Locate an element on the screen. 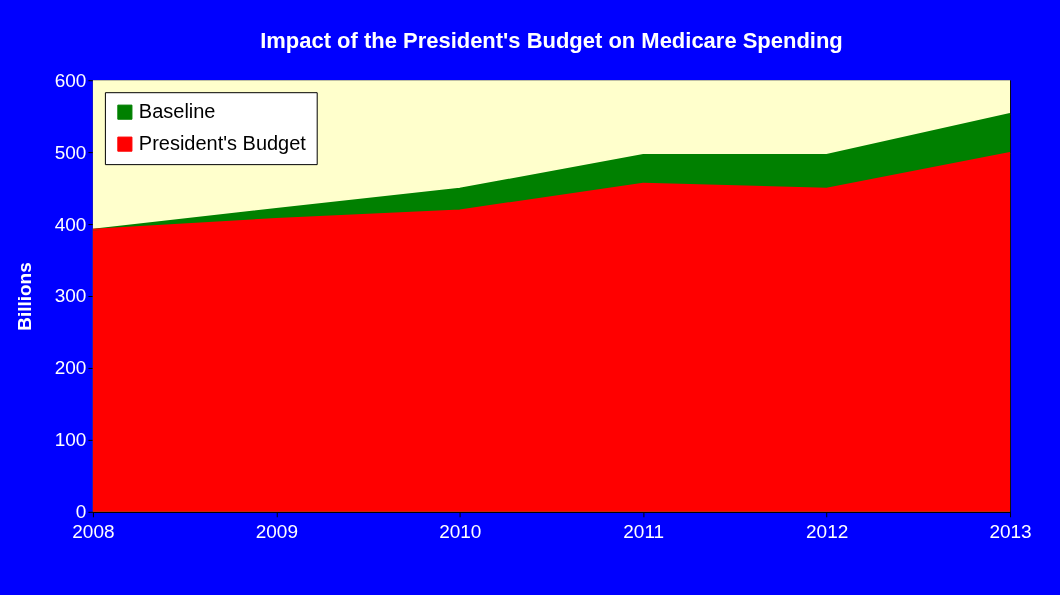 This screenshot has height=595, width=1060. y-tick-label: 300 is located at coordinates (70, 296).